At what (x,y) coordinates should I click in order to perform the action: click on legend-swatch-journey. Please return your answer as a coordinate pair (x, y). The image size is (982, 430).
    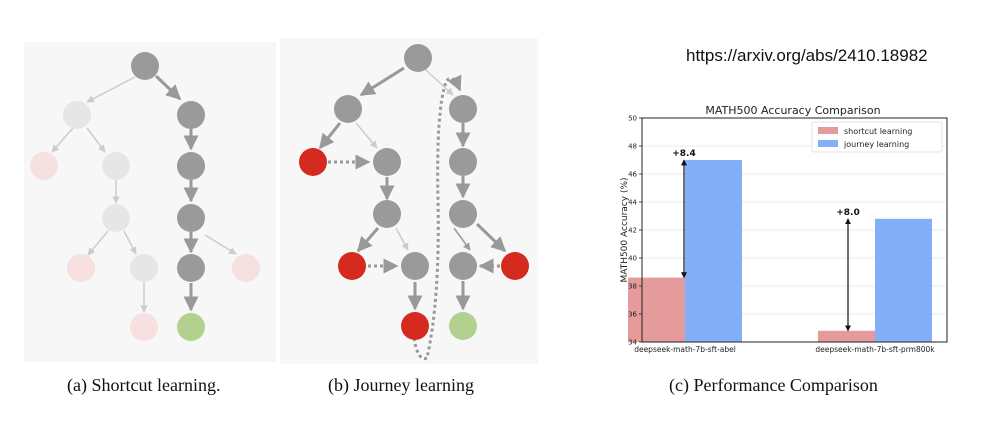
    Looking at the image, I should click on (828, 143).